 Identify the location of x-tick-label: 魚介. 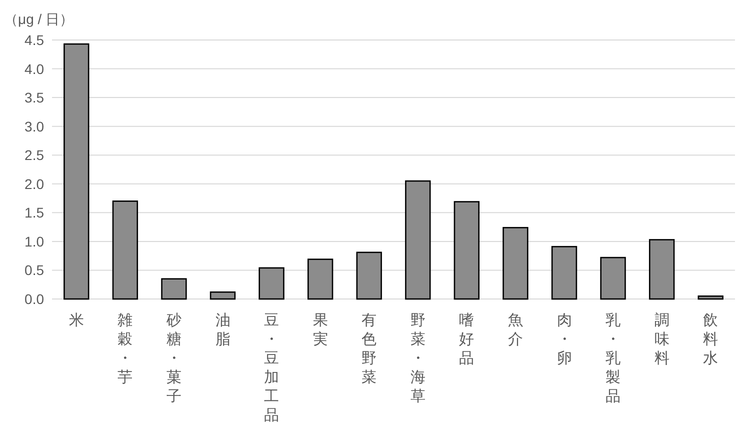
(515, 330).